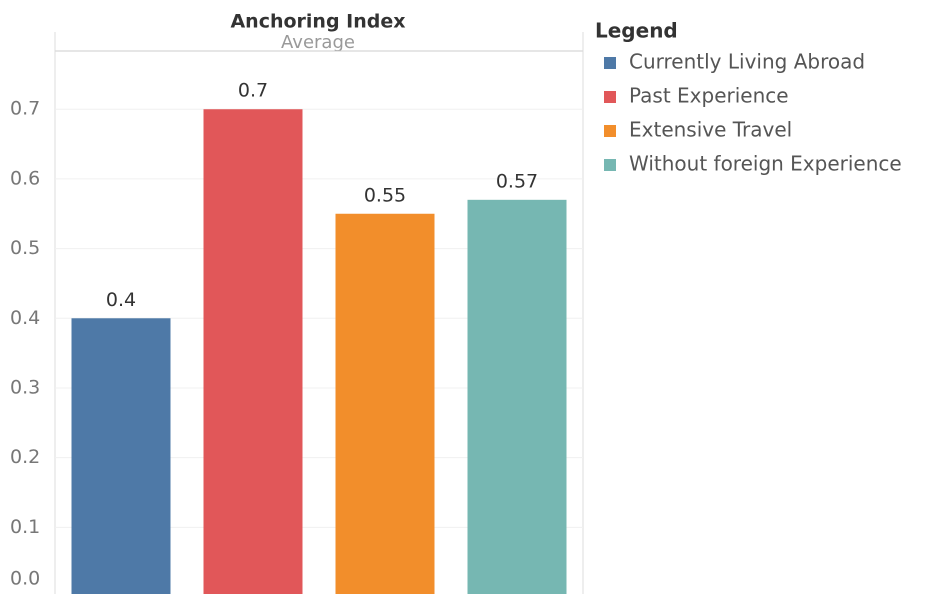 The width and height of the screenshot is (943, 598). What do you see at coordinates (253, 91) in the screenshot?
I see `data-label: 0.7` at bounding box center [253, 91].